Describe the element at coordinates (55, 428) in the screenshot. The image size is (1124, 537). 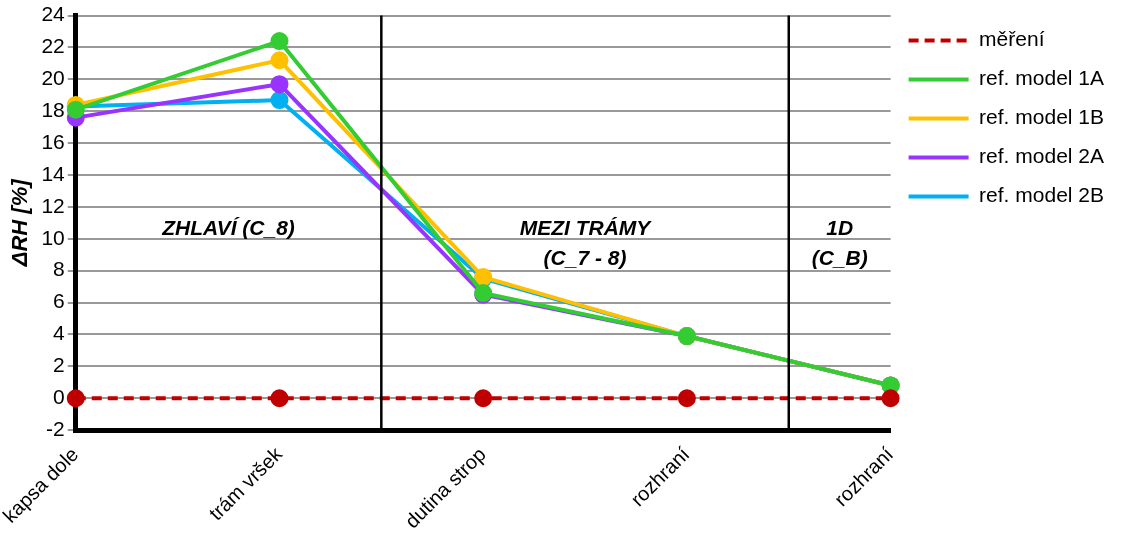
I see `y-tick-label: -2` at that location.